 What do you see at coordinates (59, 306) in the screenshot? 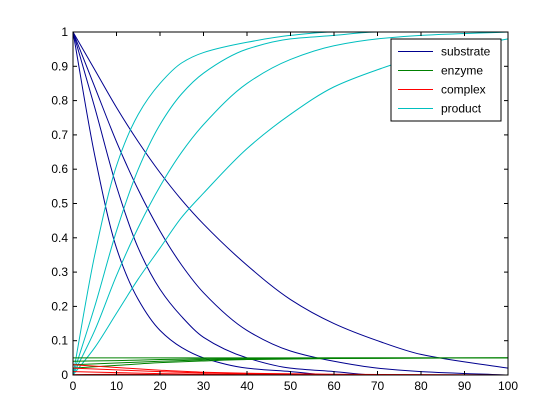
I see `y-tick-label: 0.2` at bounding box center [59, 306].